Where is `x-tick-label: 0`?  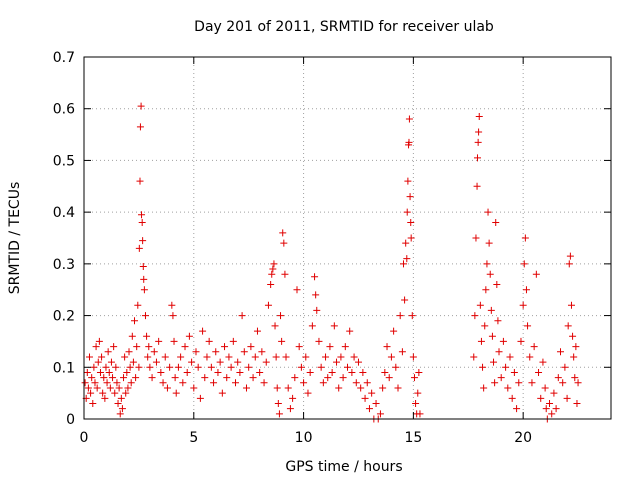 x-tick-label: 0 is located at coordinates (84, 438).